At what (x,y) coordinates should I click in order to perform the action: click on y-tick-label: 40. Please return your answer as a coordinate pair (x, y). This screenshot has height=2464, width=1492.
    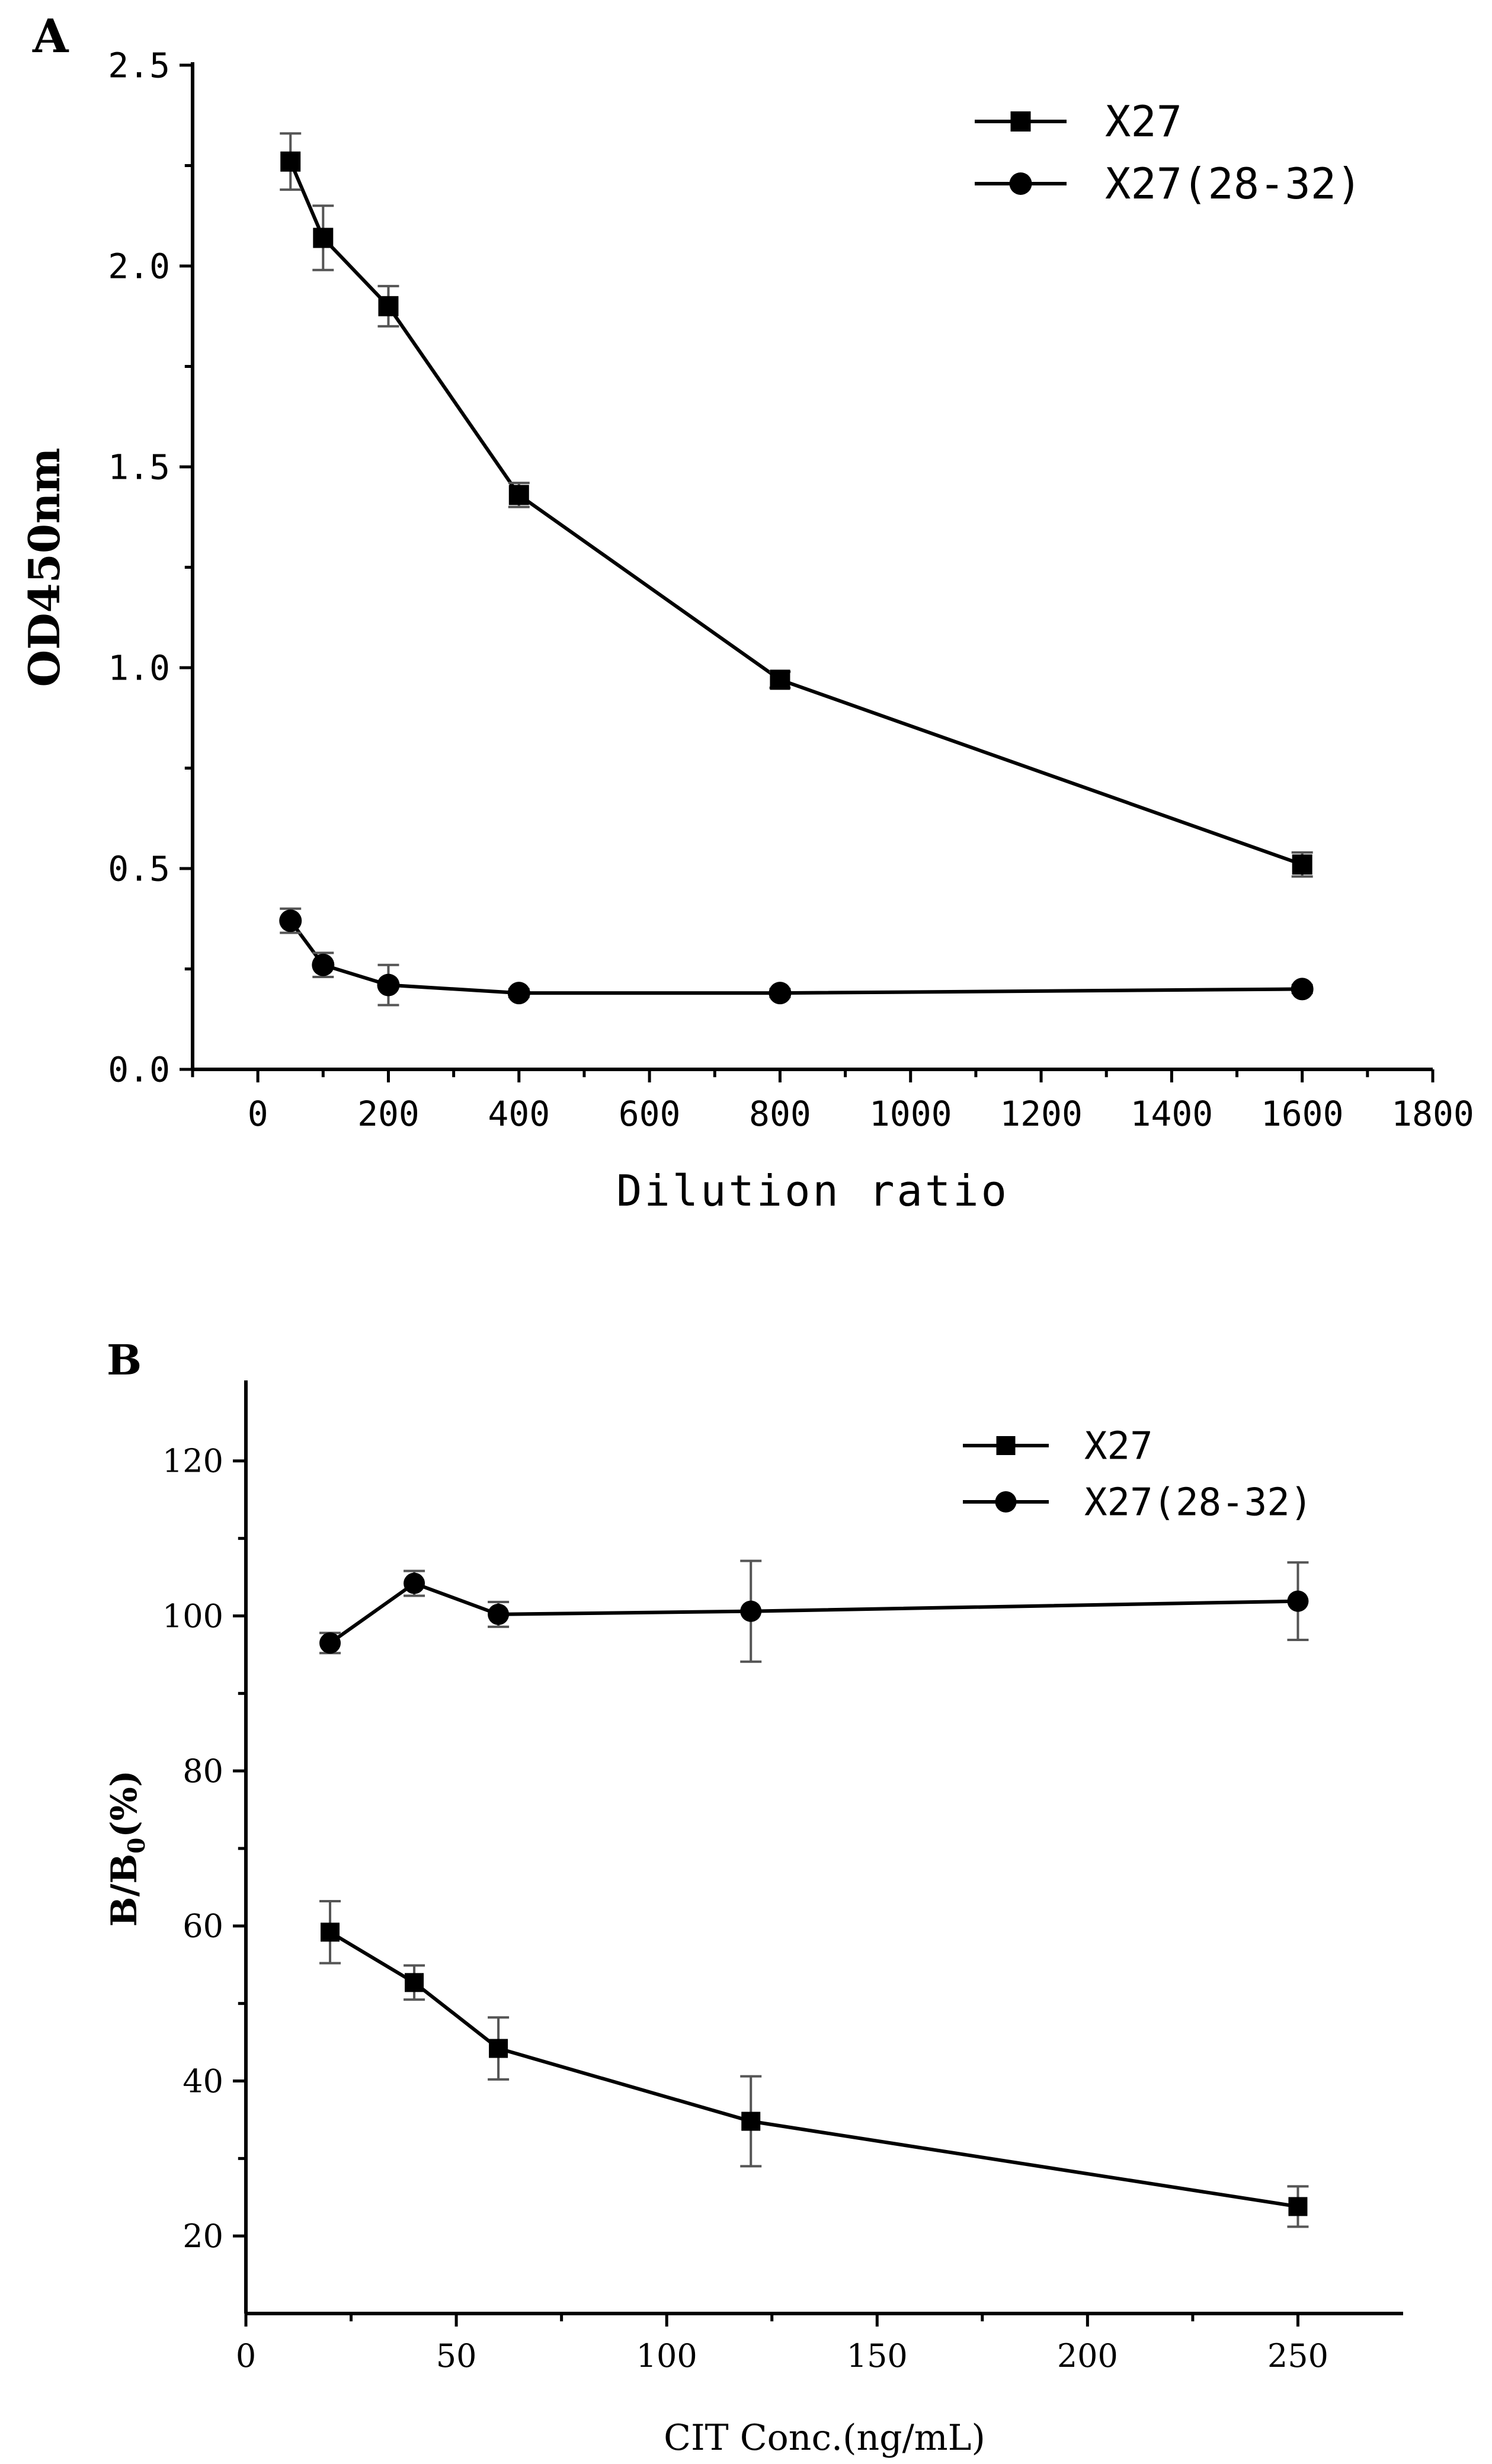
    Looking at the image, I should click on (203, 2081).